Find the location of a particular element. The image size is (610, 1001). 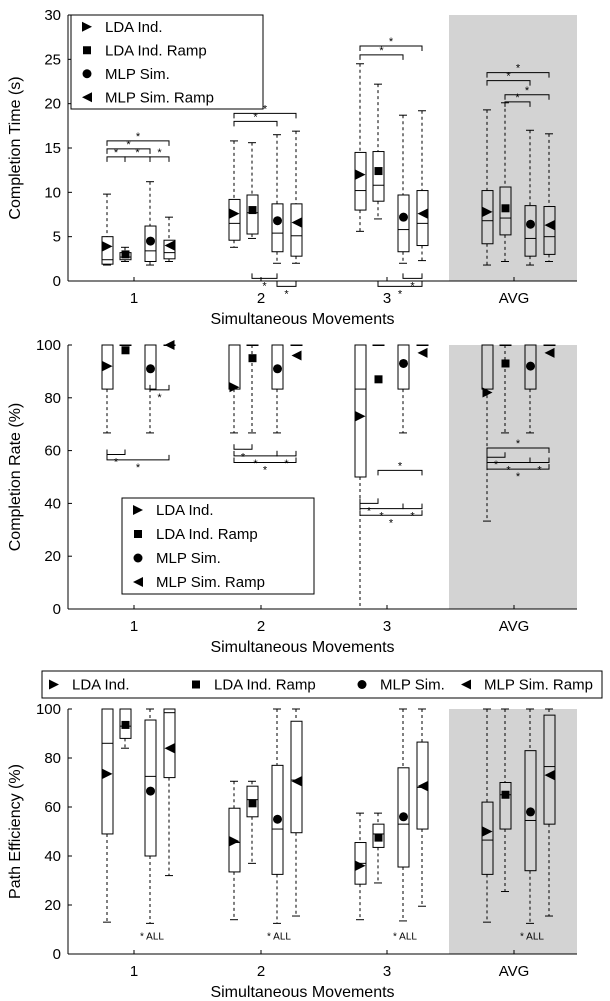

x-tick-label: 2 is located at coordinates (261, 298).